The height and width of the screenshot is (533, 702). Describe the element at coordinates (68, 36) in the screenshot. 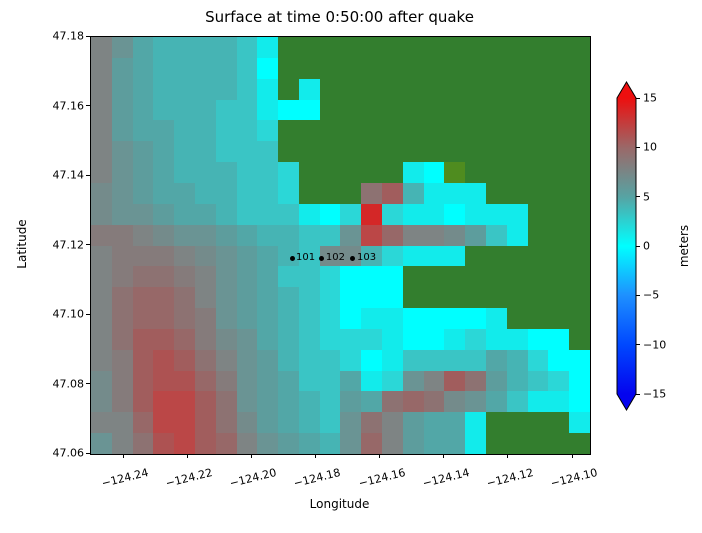

I see `y-tick-label: 47.18` at that location.